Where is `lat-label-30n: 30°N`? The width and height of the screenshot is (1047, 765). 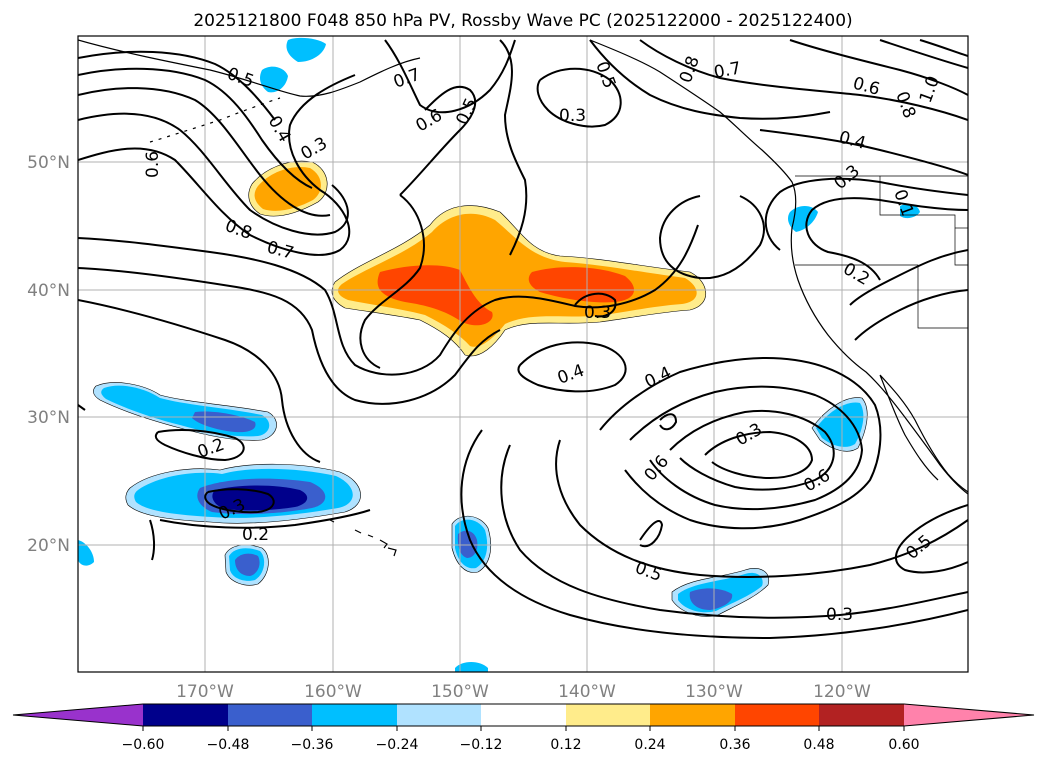
lat-label-30n: 30°N is located at coordinates (48, 418).